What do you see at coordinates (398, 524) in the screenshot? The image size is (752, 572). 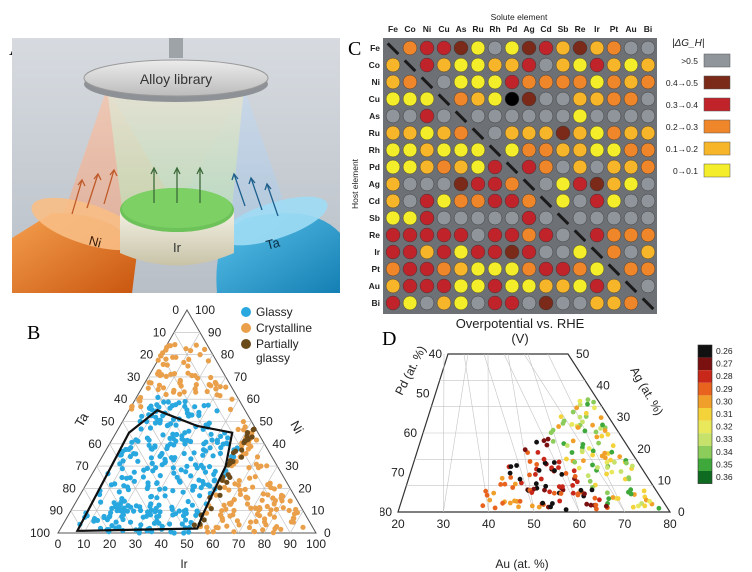 I see `au-tick: 20` at bounding box center [398, 524].